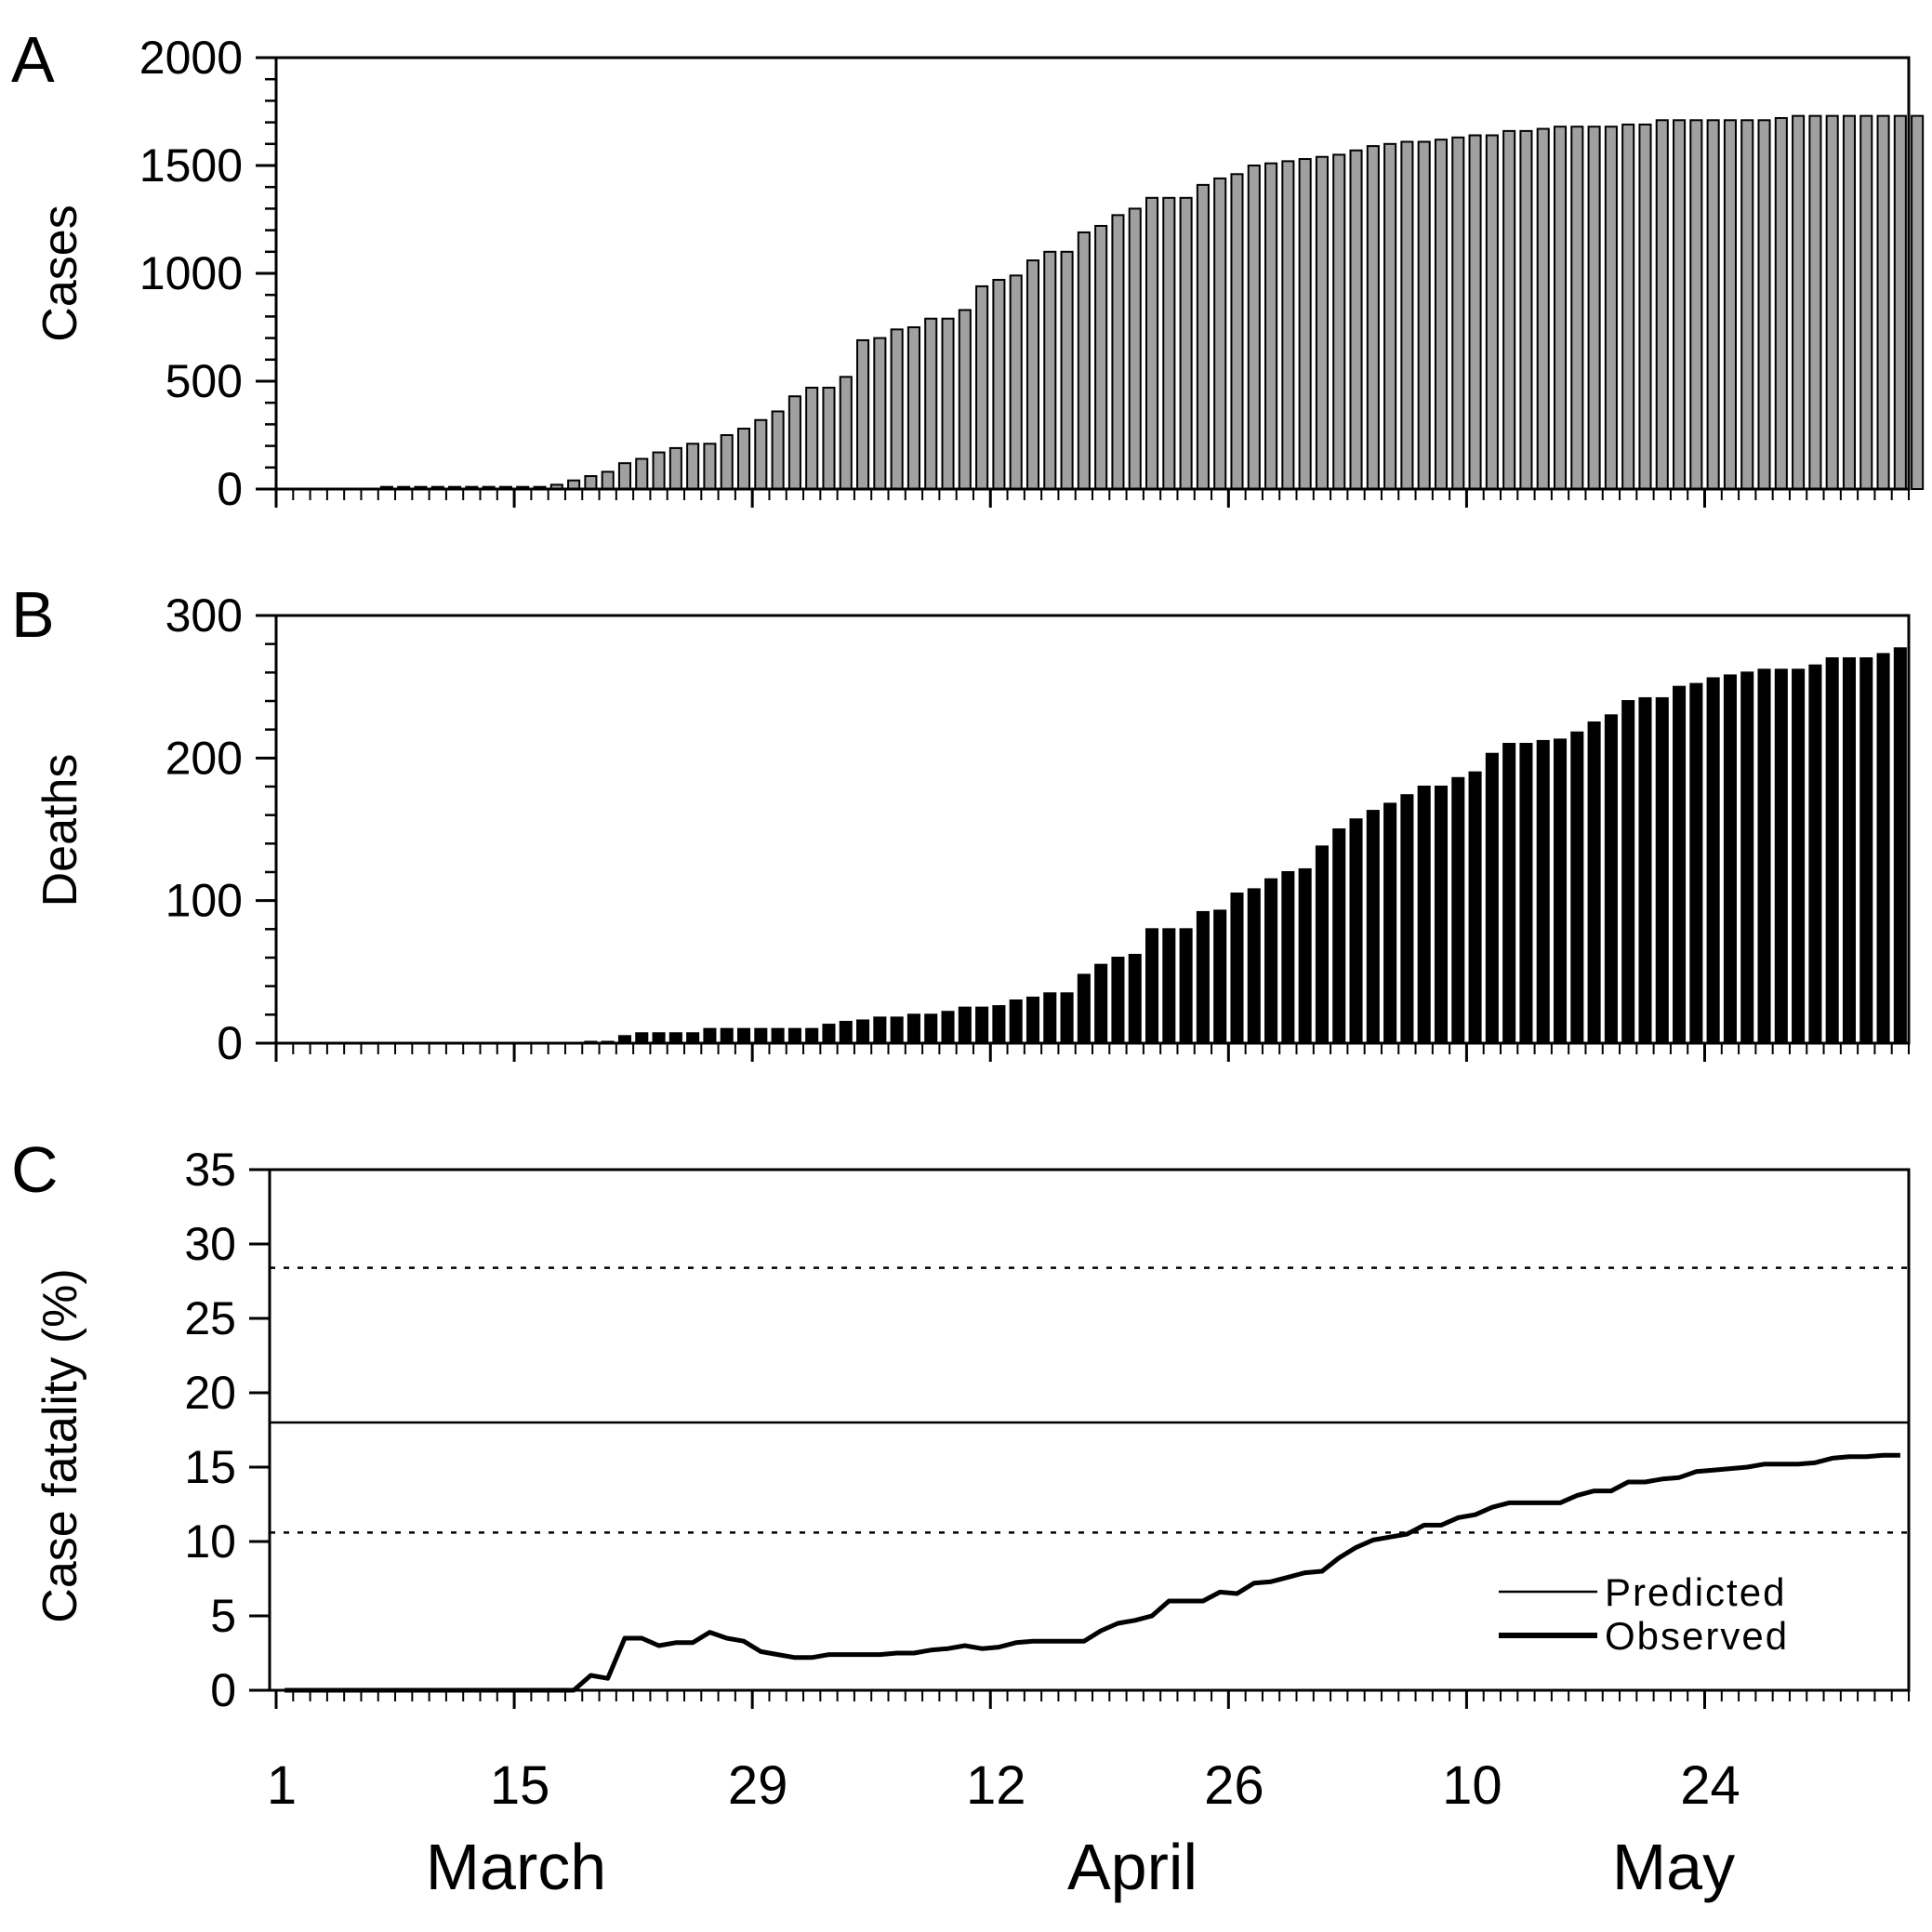  I want to click on panel-letter-a: A, so click(33, 59).